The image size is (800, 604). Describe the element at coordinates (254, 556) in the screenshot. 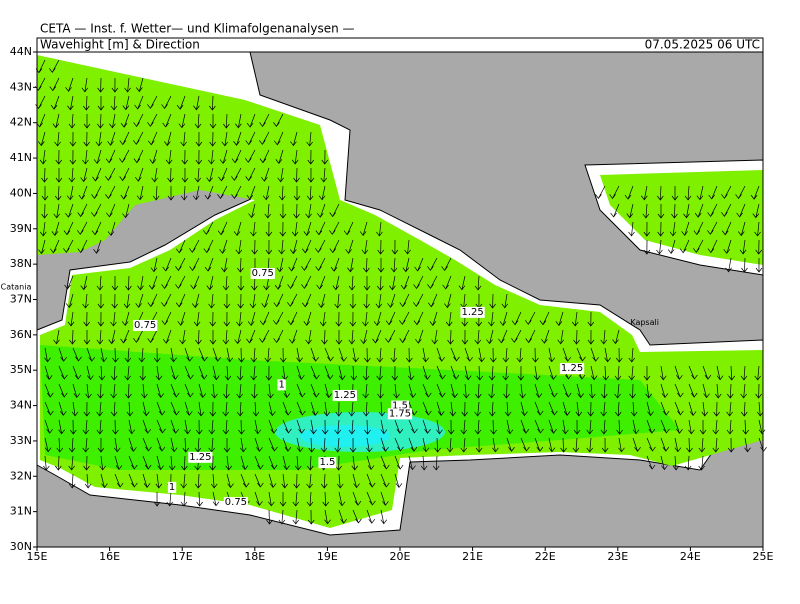

I see `x-tick-label: 18E` at that location.